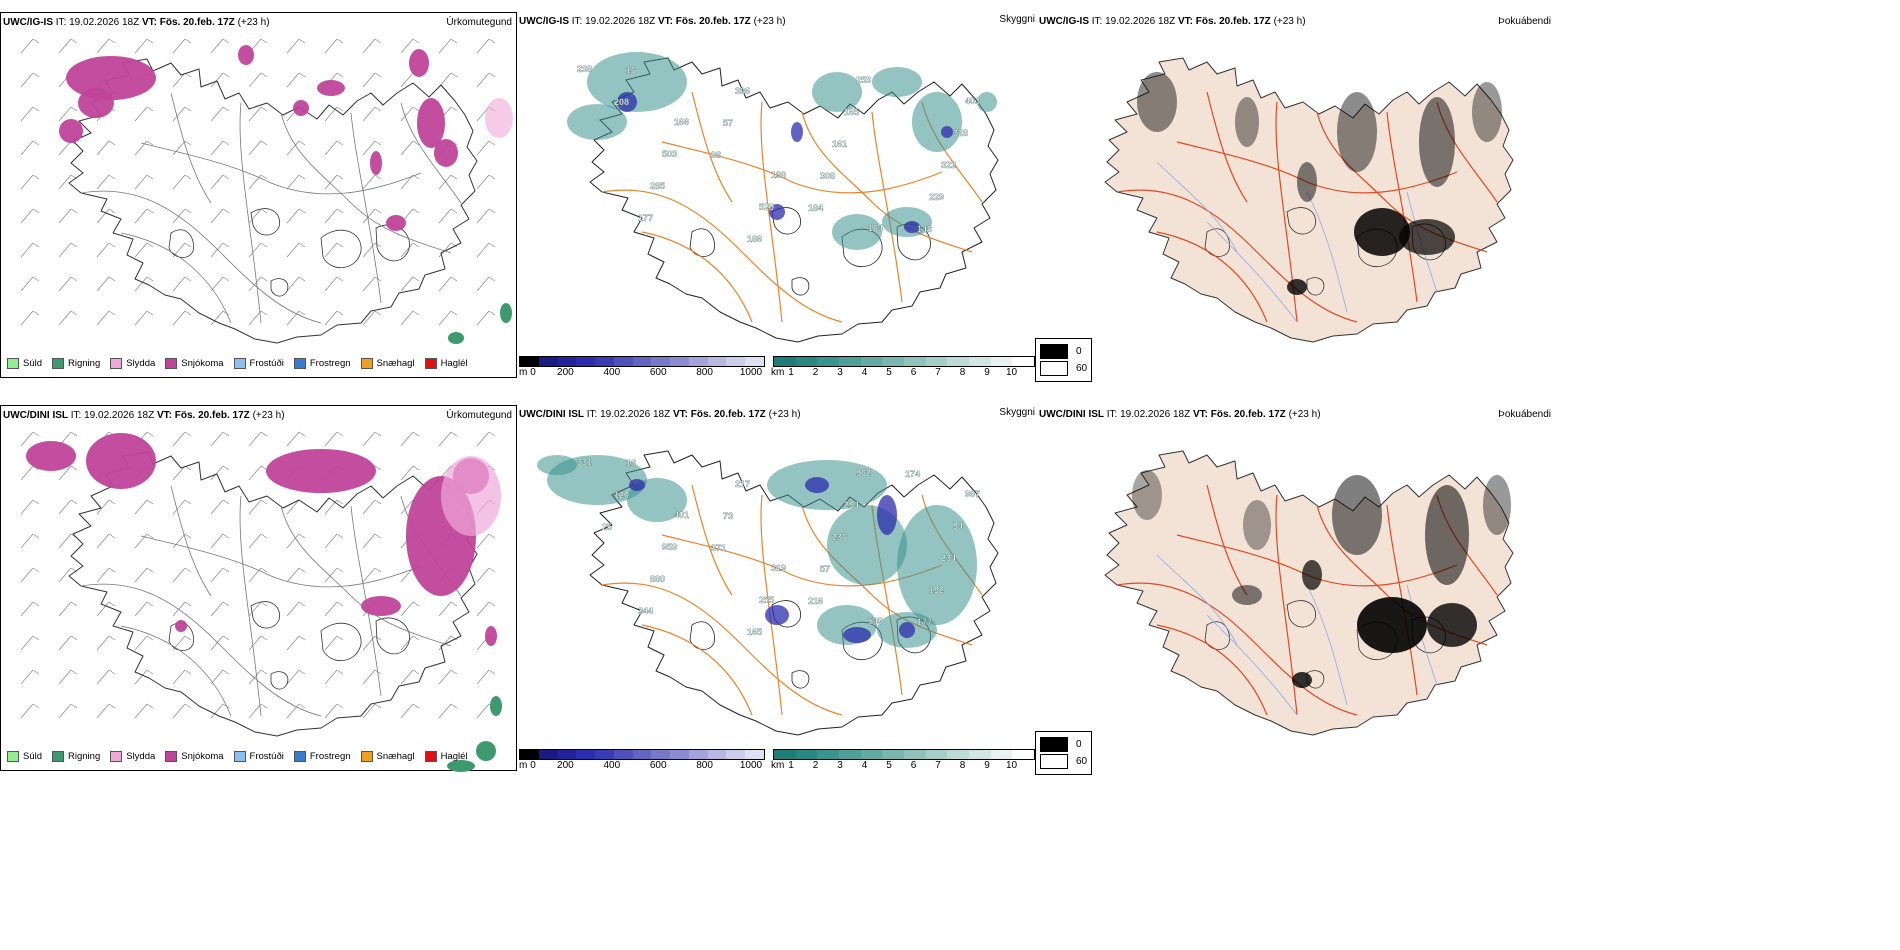 This screenshot has height=950, width=1900. I want to click on ceiling-value-label: 371, so click(718, 548).